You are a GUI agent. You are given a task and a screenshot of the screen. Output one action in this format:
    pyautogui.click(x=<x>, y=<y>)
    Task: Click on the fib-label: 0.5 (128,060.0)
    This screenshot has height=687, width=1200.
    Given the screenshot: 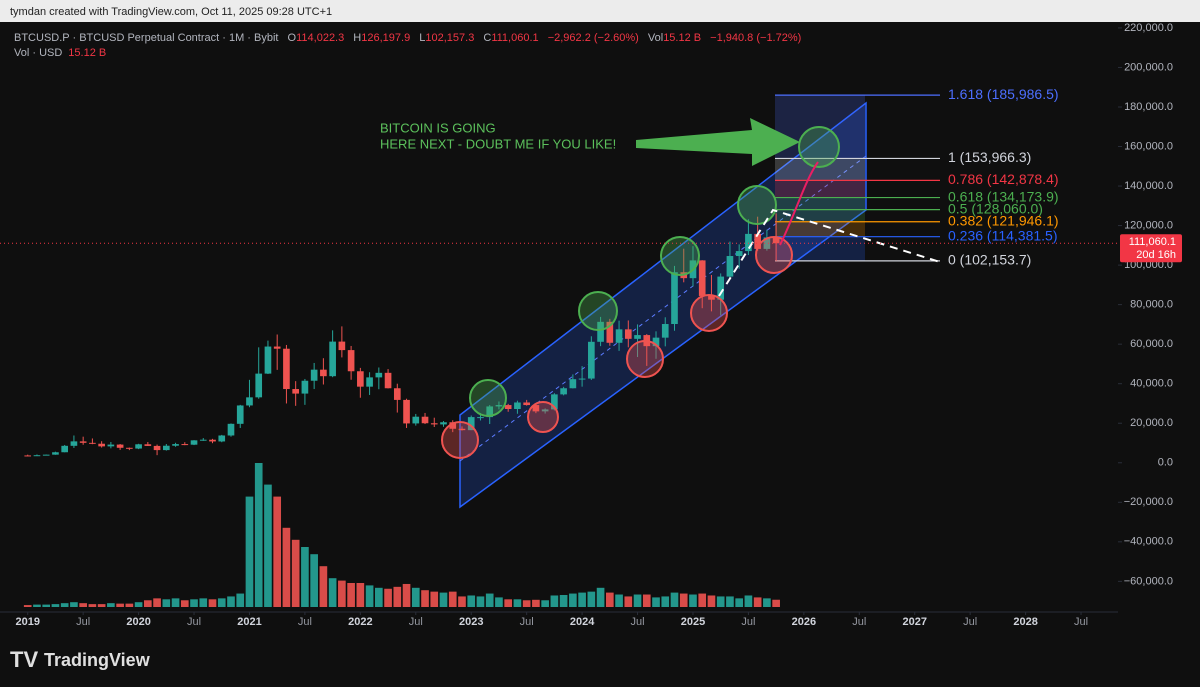 What is the action you would take?
    pyautogui.click(x=995, y=208)
    